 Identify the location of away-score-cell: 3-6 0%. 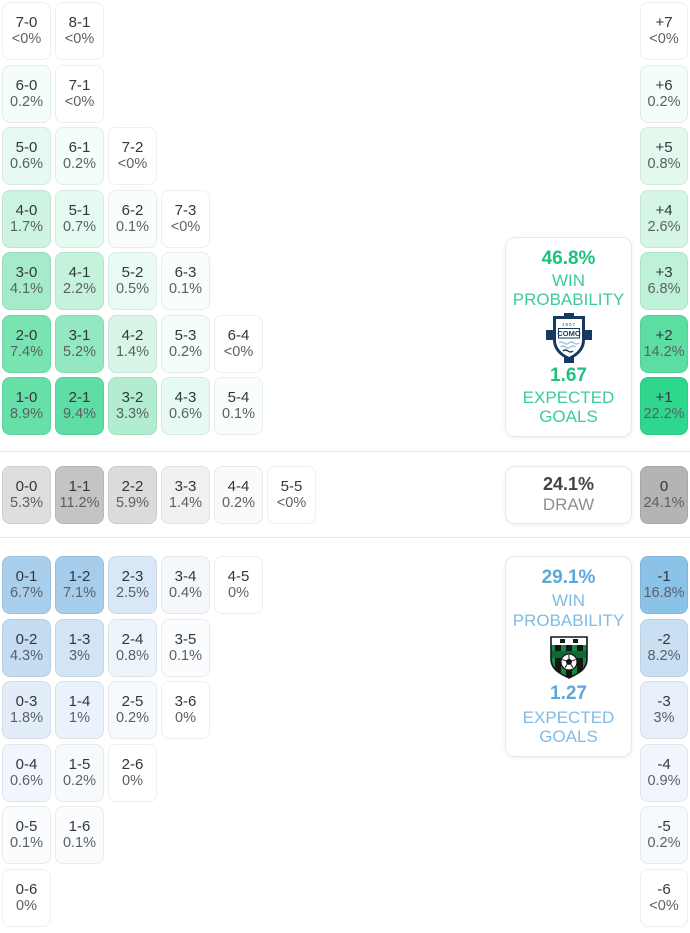
(185, 710).